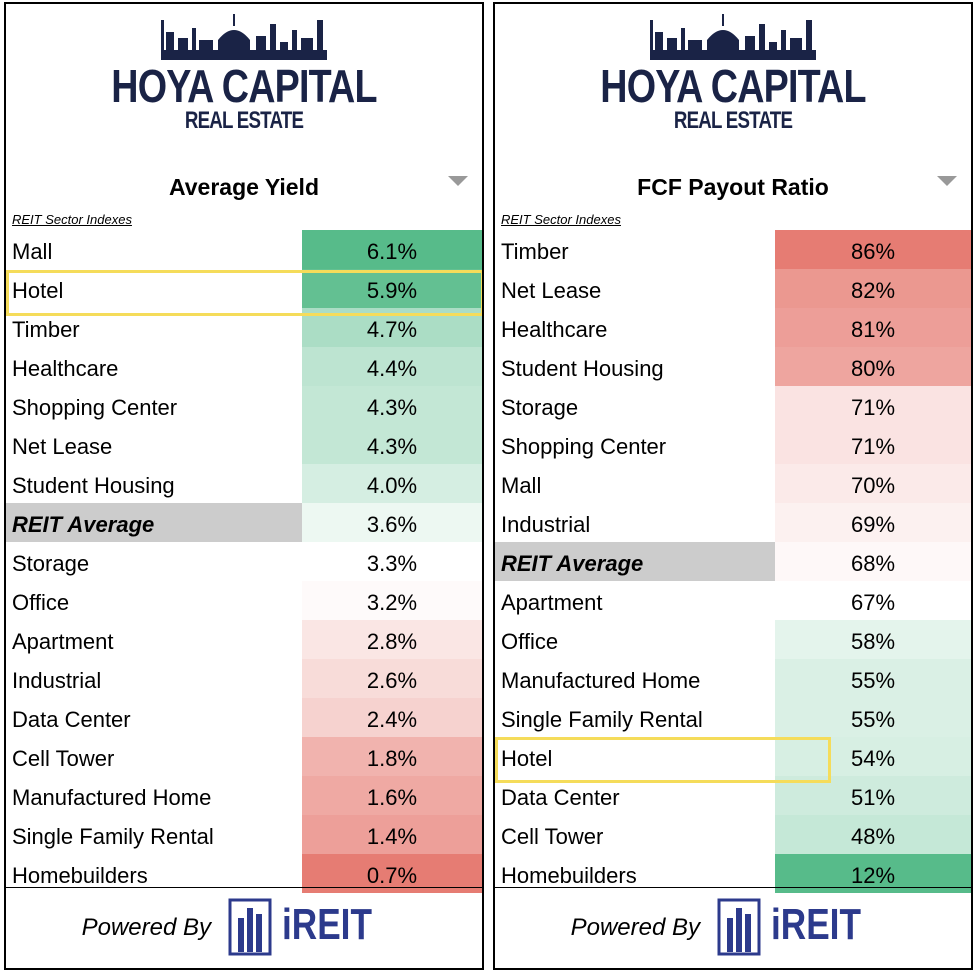 Image resolution: width=980 pixels, height=980 pixels. What do you see at coordinates (733, 522) in the screenshot?
I see `table-row: Industrial 69%` at bounding box center [733, 522].